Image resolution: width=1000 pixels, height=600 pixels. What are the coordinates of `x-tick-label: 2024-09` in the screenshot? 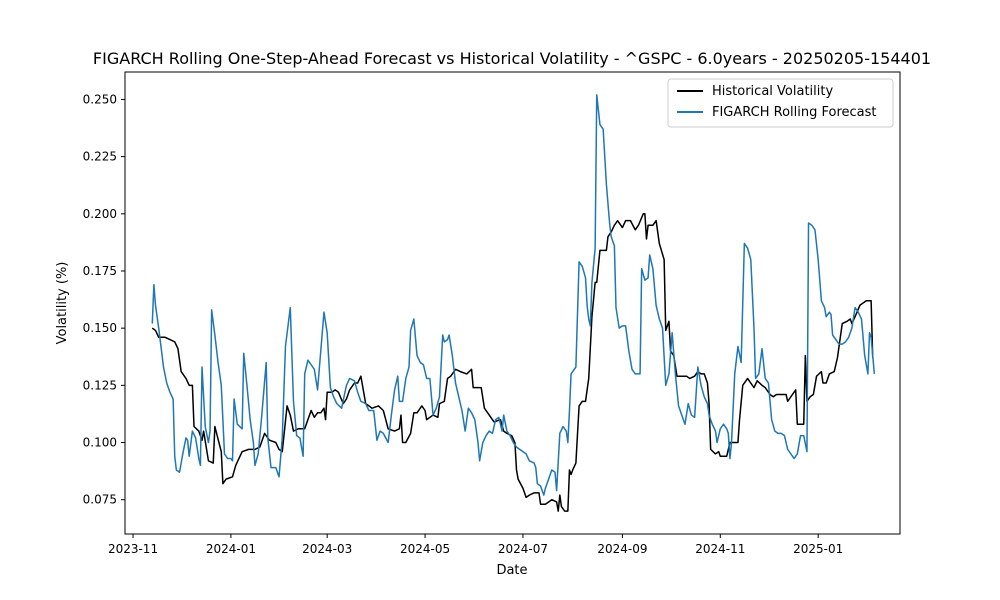 It's located at (622, 549).